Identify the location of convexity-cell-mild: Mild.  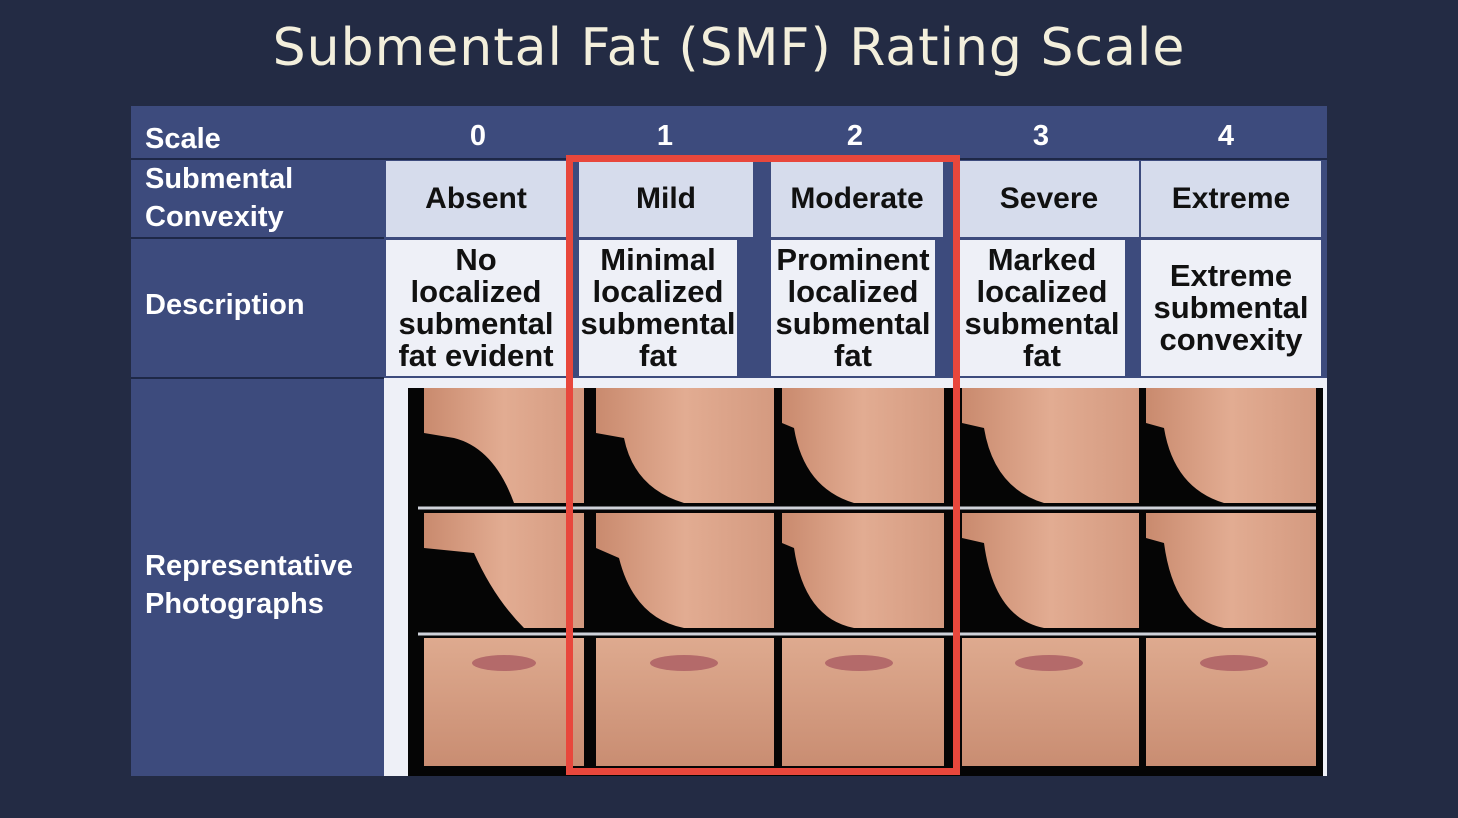
(666, 199).